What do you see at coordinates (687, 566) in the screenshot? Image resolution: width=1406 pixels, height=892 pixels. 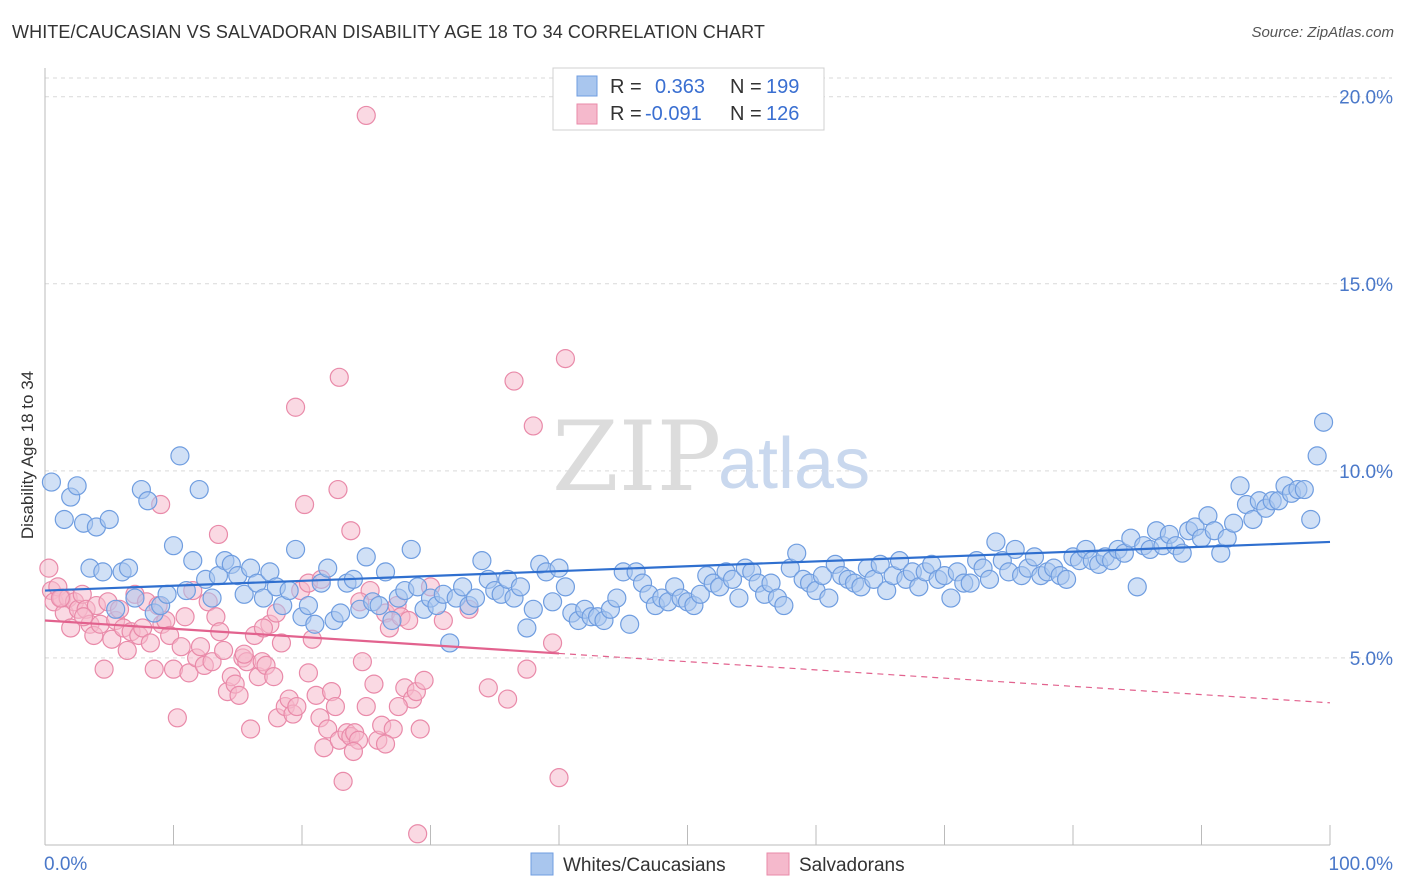 I see `whites-trend-line` at bounding box center [687, 566].